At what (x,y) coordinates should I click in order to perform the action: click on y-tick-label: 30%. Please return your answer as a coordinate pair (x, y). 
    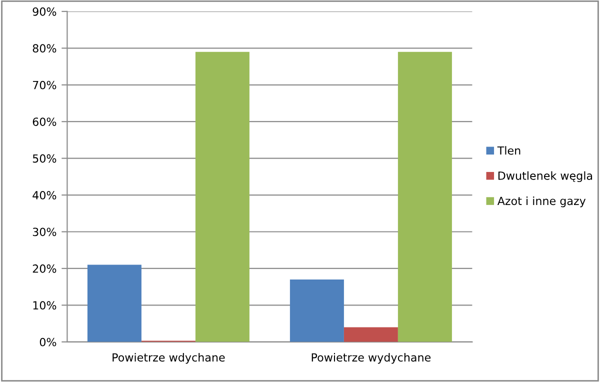
    Looking at the image, I should click on (44, 232).